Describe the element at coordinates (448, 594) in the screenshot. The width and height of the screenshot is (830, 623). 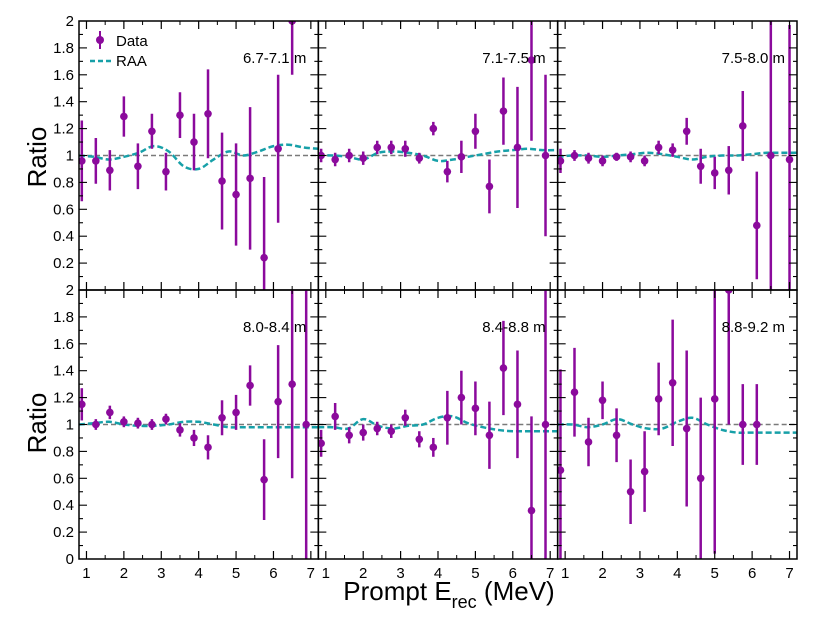
I see `x-axis-label: Prompt Erec (MeV)` at that location.